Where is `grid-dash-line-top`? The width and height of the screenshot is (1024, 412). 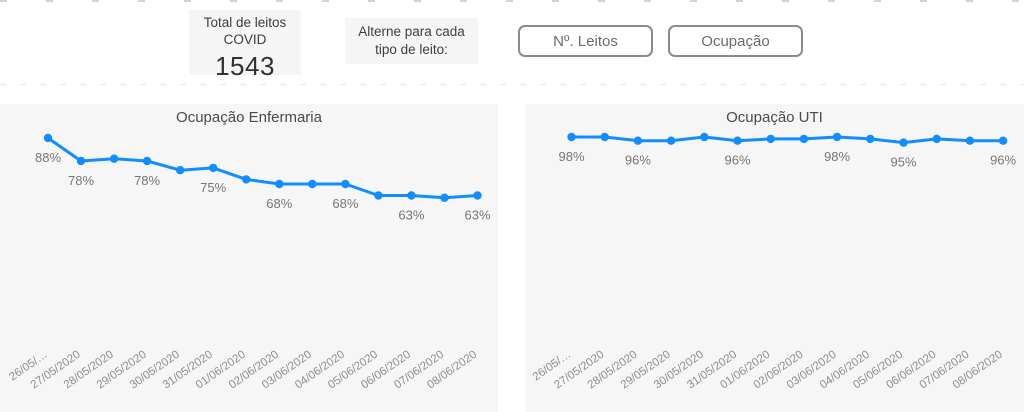
grid-dash-line-top is located at coordinates (512, 1).